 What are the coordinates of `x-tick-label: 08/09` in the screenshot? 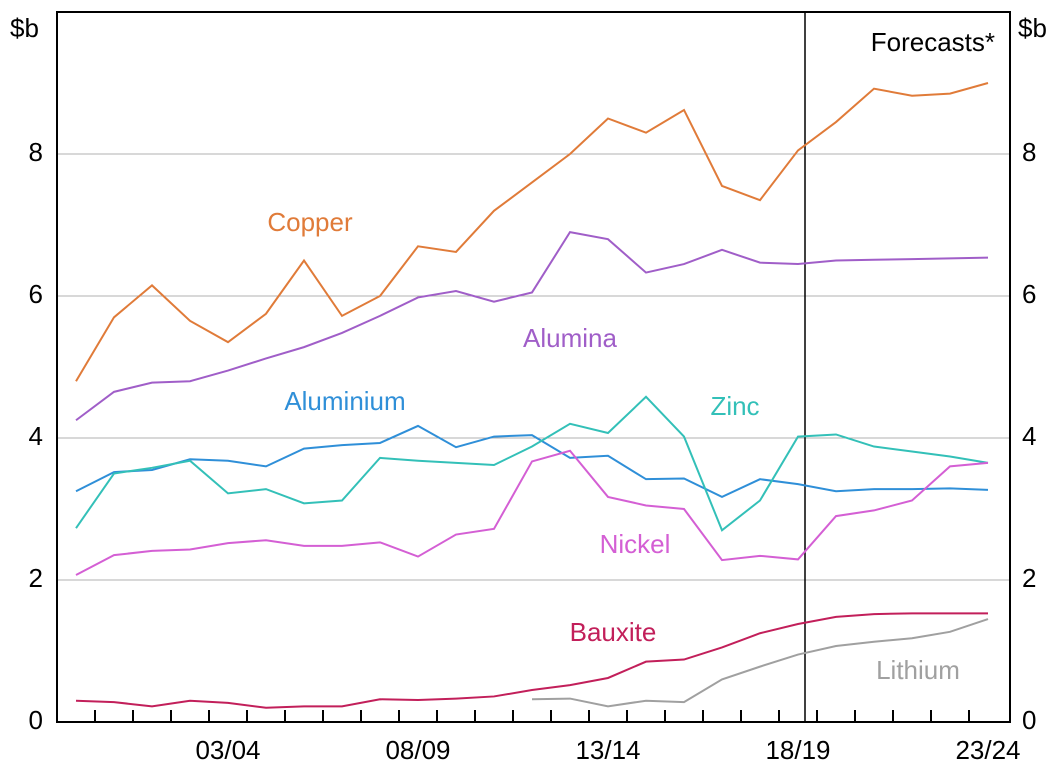 It's located at (417, 750).